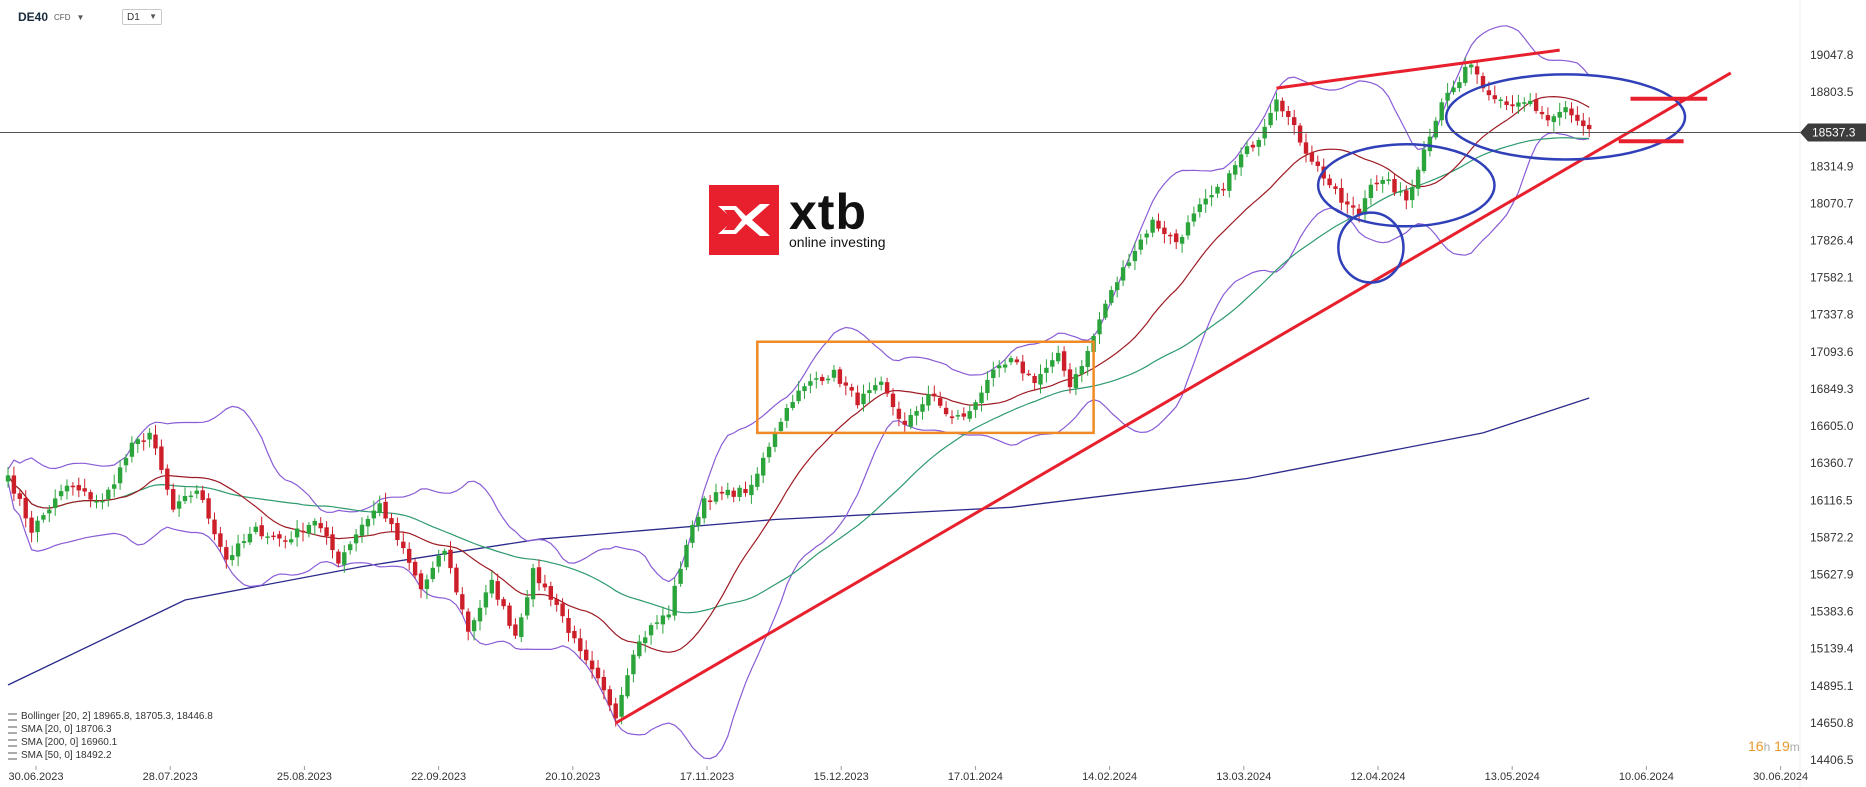 The height and width of the screenshot is (787, 1866). Describe the element at coordinates (110, 729) in the screenshot. I see `legend-item: SMA [20, 0] 18706.3` at that location.